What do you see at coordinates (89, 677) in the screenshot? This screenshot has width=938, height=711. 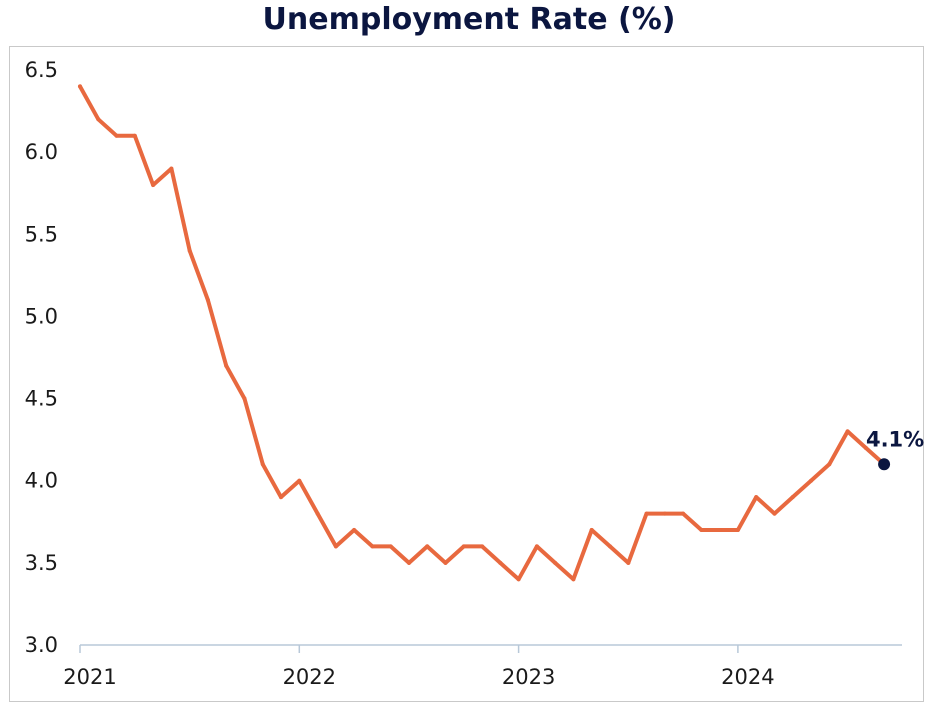 I see `x-tick-label: 2021` at bounding box center [89, 677].